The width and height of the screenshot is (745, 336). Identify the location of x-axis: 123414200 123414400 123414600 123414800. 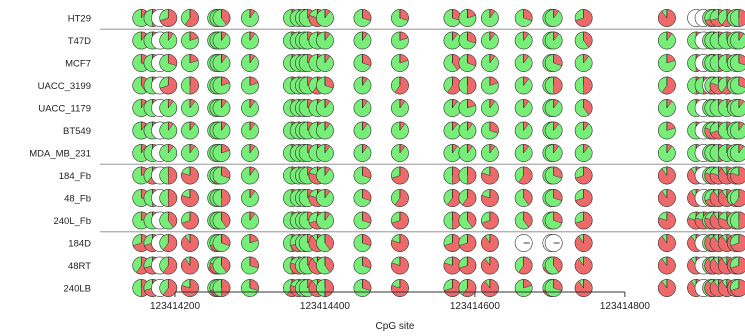
(400, 301).